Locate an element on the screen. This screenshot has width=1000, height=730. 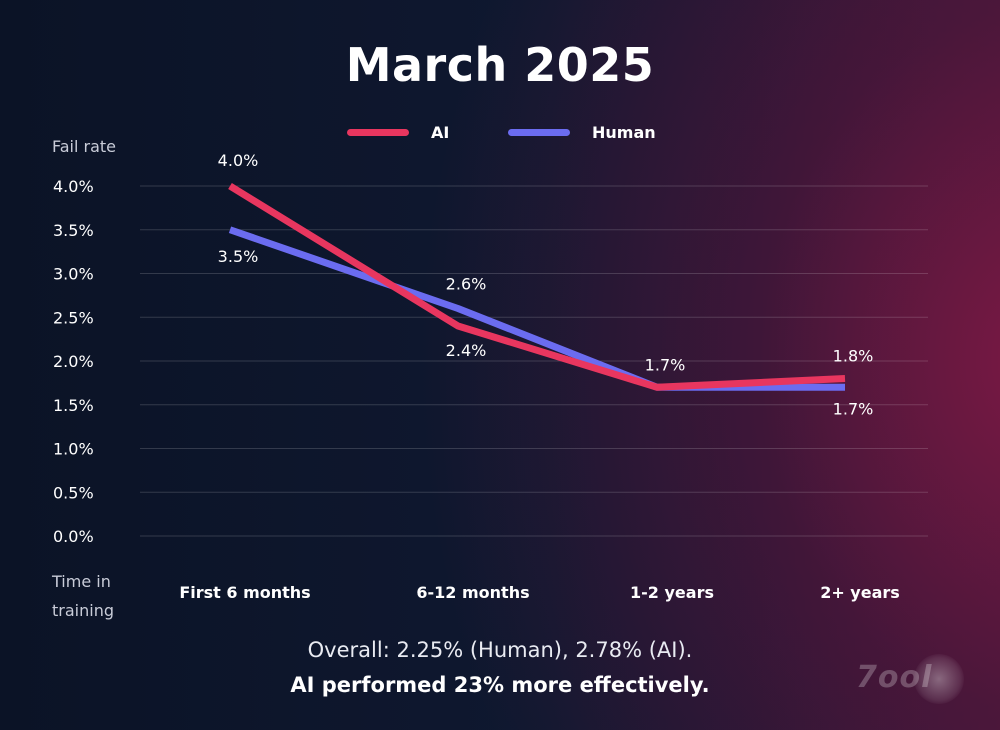
y-tick-label: 3.0% is located at coordinates (73, 274).